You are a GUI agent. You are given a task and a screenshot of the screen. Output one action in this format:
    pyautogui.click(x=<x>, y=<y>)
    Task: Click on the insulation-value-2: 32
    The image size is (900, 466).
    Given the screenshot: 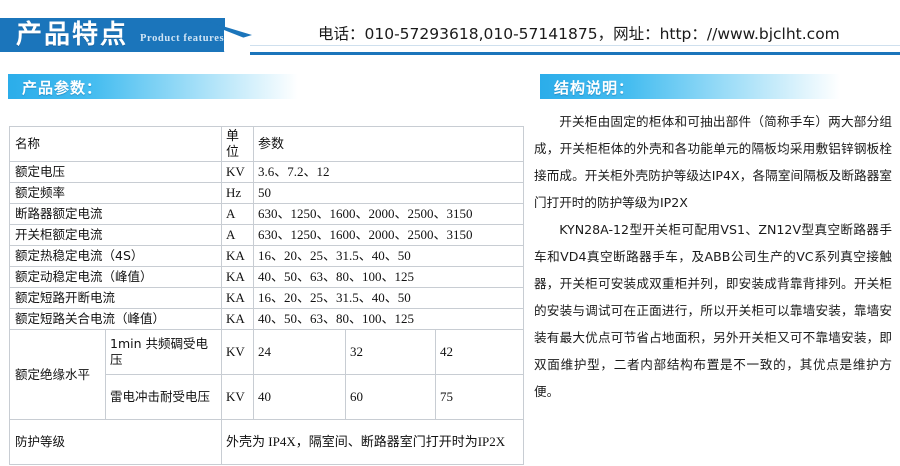 What is the action you would take?
    pyautogui.click(x=391, y=352)
    